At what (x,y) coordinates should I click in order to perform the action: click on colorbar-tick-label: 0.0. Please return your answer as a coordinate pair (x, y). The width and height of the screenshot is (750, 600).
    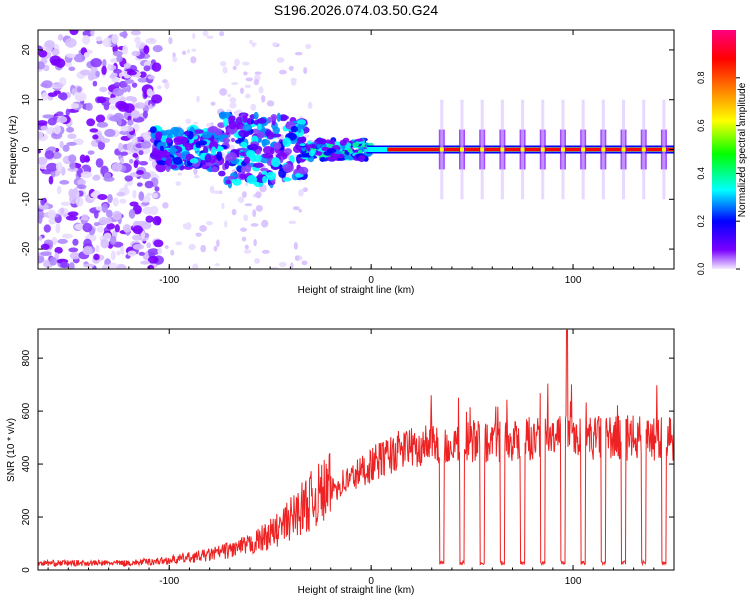
    Looking at the image, I should click on (701, 269).